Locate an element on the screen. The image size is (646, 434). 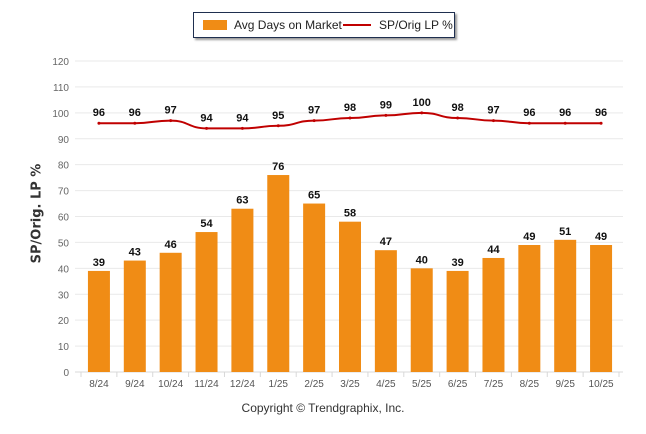
legend-item-bar: Avg Days on Market is located at coordinates (272, 25).